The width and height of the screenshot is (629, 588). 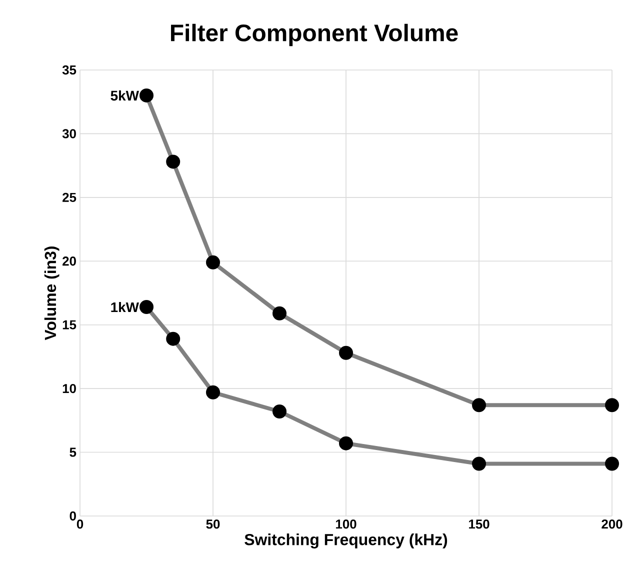 I want to click on y-tick-label: 35, so click(x=69, y=70).